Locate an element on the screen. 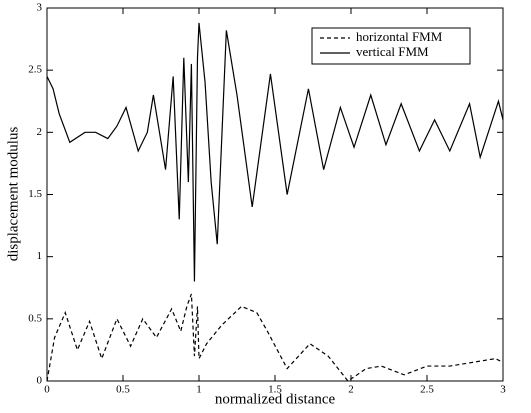 The height and width of the screenshot is (413, 531). y-tick-label: 0.5 is located at coordinates (35, 318).